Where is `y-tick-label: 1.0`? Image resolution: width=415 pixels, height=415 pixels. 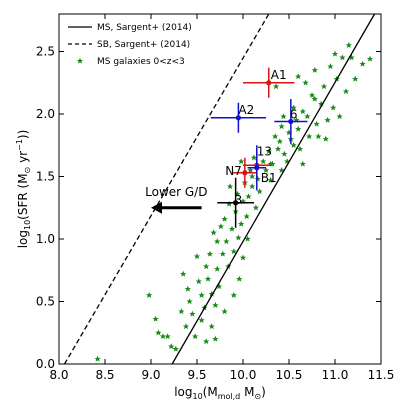 y-tick-label: 1.0 is located at coordinates (45, 239).